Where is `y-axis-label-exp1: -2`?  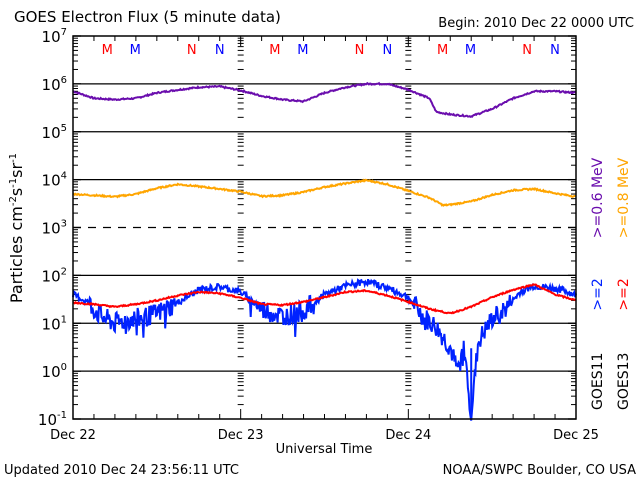
y-axis-label-exp1: -2 is located at coordinates (13, 201).